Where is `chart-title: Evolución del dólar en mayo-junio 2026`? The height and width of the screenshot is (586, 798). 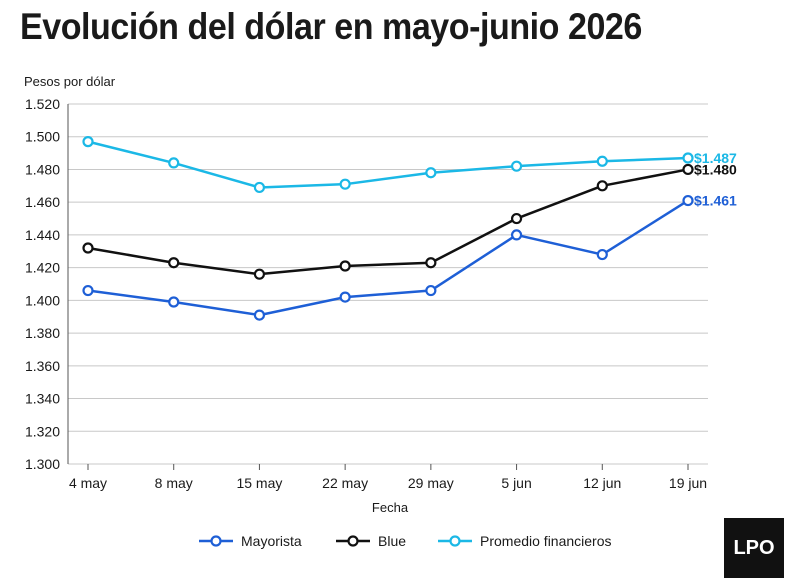
chart-title: Evolución del dólar en mayo-junio 2026 is located at coordinates (331, 26).